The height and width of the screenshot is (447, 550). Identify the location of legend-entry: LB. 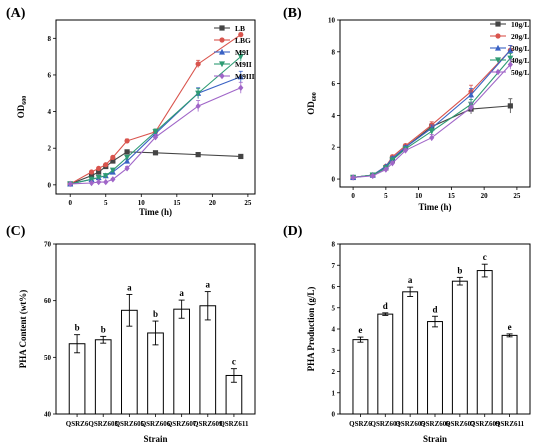
(240, 28).